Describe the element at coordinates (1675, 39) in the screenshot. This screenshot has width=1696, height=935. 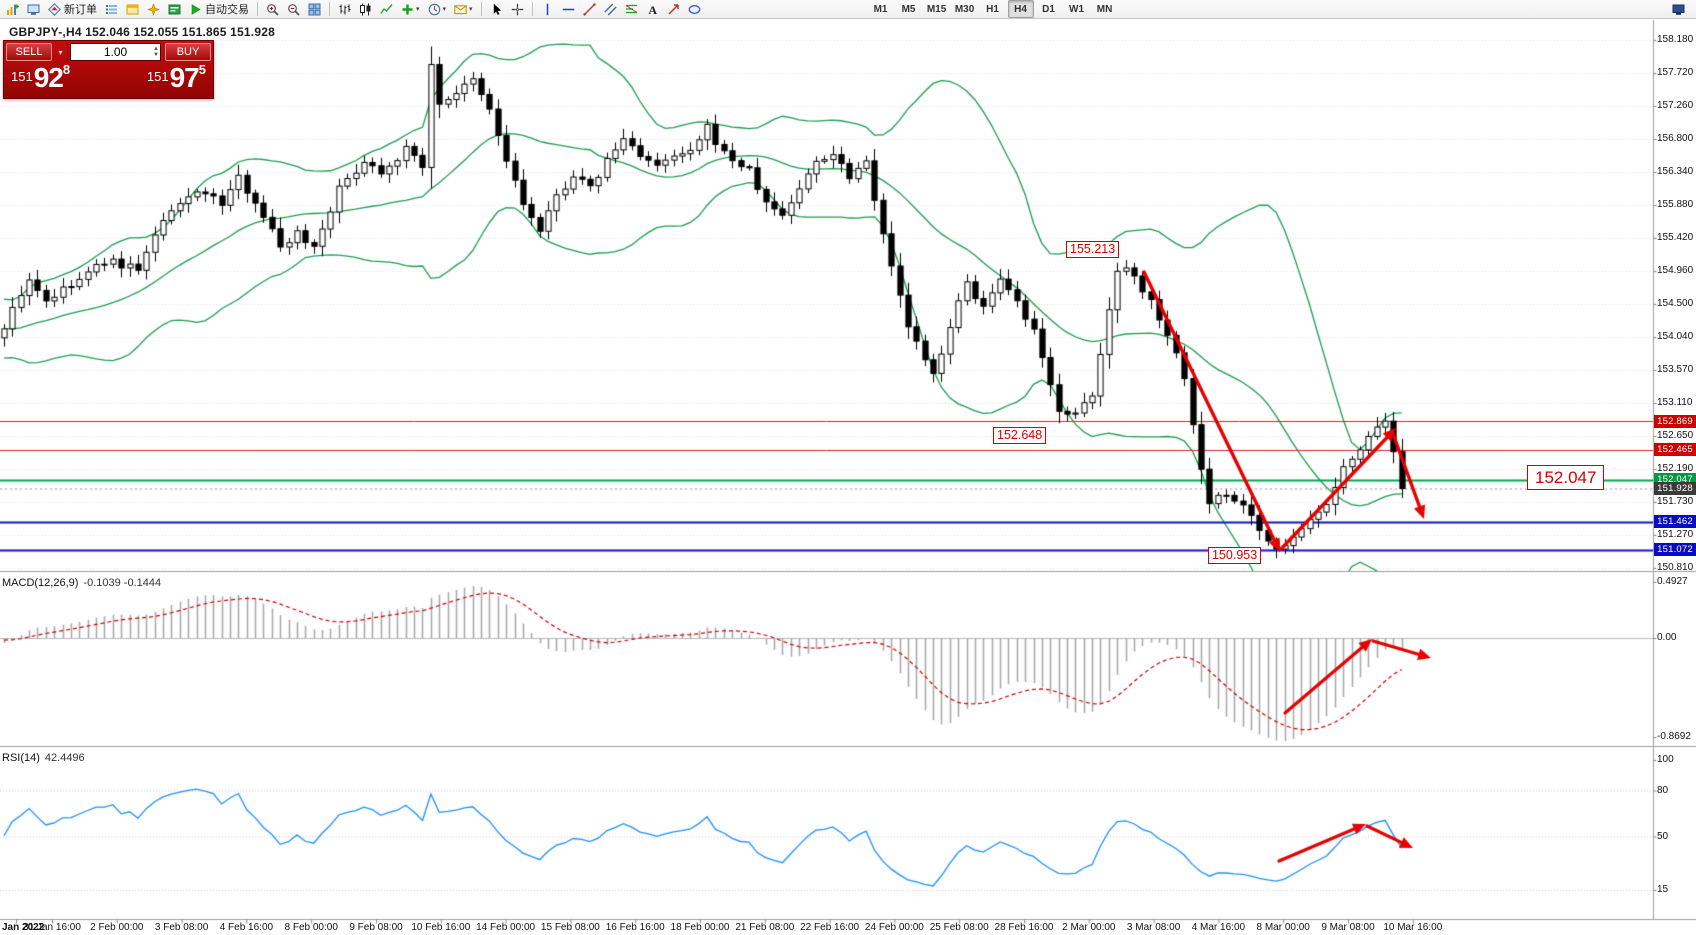
I see `price-axis-label: 158.180` at that location.